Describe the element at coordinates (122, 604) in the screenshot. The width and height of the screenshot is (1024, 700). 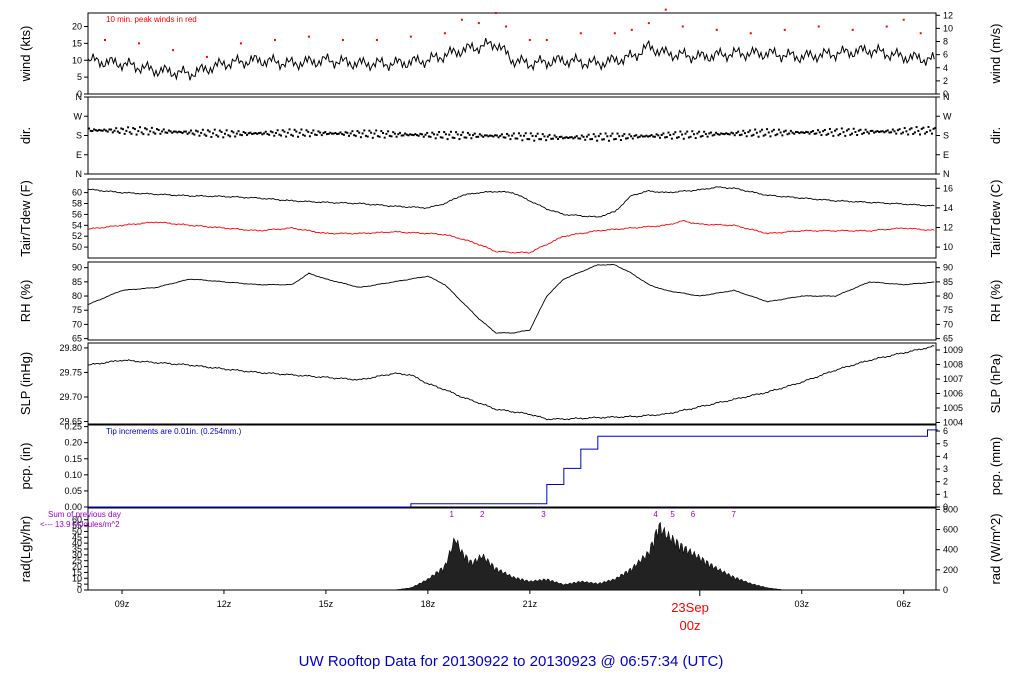
I see `x-tick-label: 09z` at that location.